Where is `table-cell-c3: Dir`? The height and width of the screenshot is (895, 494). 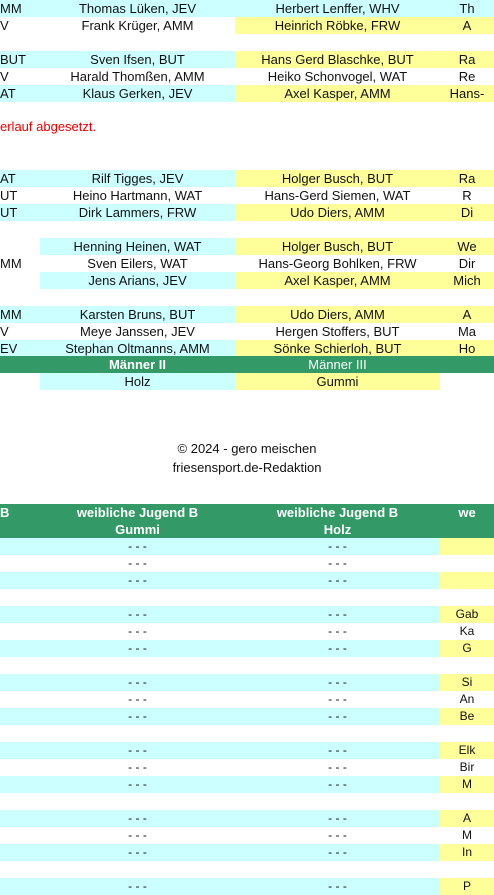 table-cell-c3: Dir is located at coordinates (467, 263).